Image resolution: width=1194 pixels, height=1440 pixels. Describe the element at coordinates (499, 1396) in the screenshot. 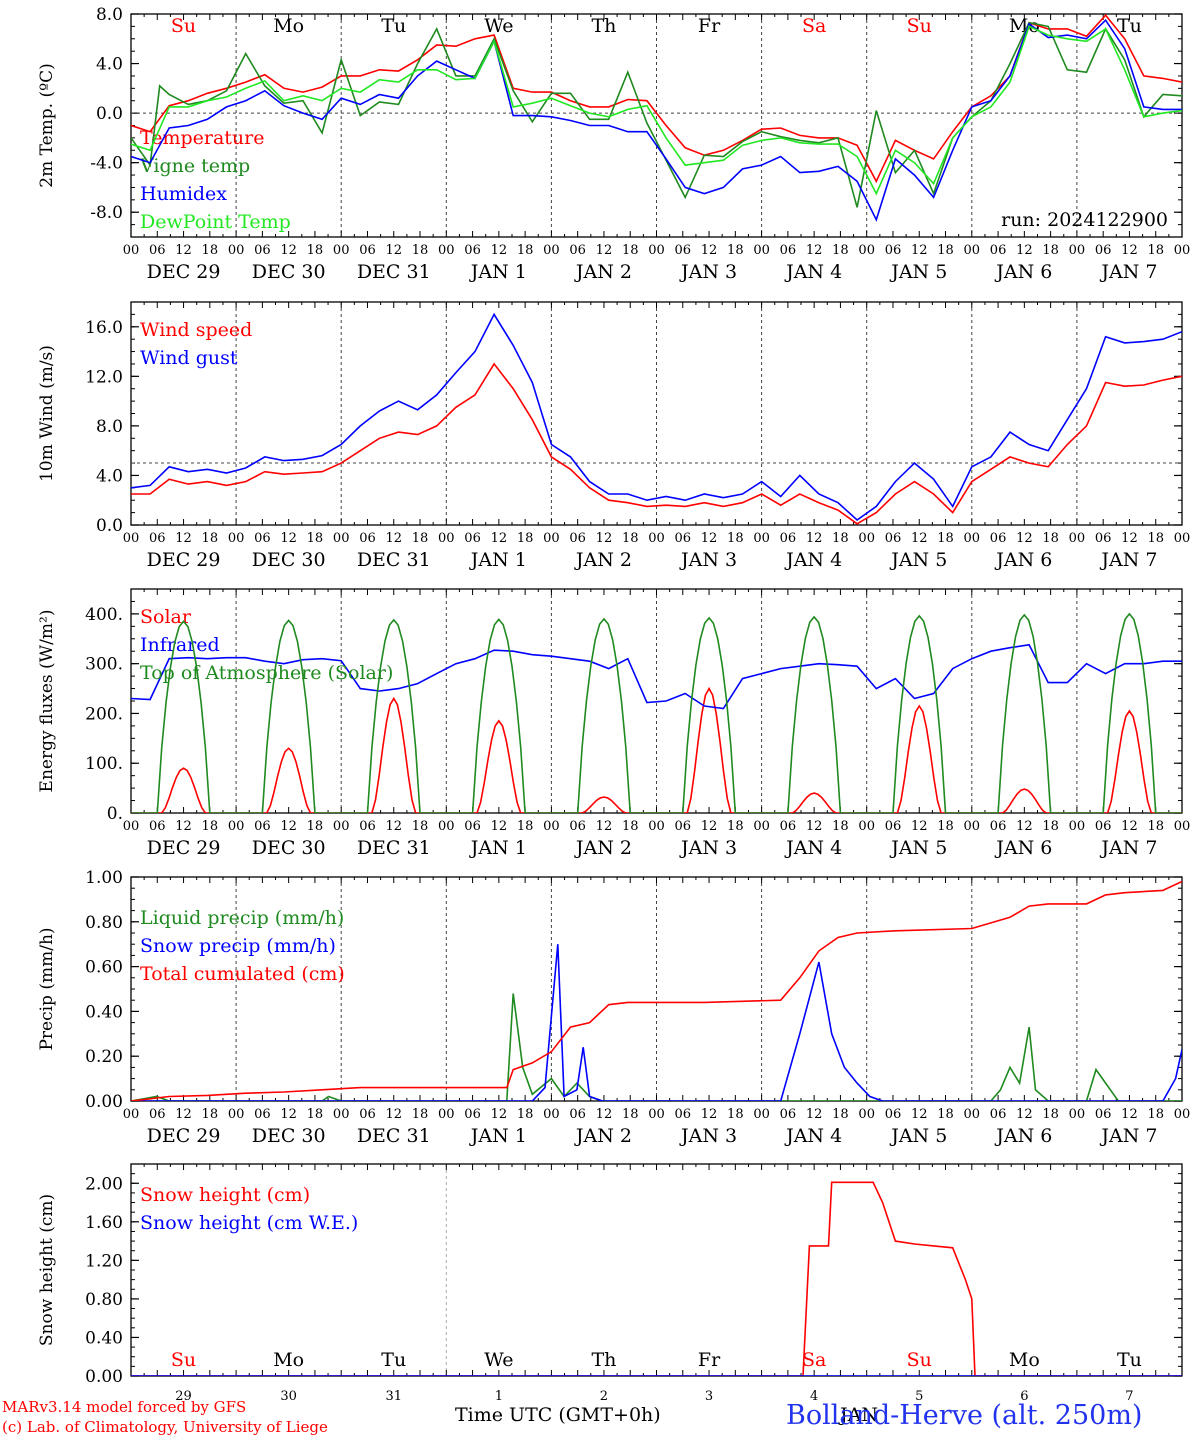

I see `day-number: 1` at that location.